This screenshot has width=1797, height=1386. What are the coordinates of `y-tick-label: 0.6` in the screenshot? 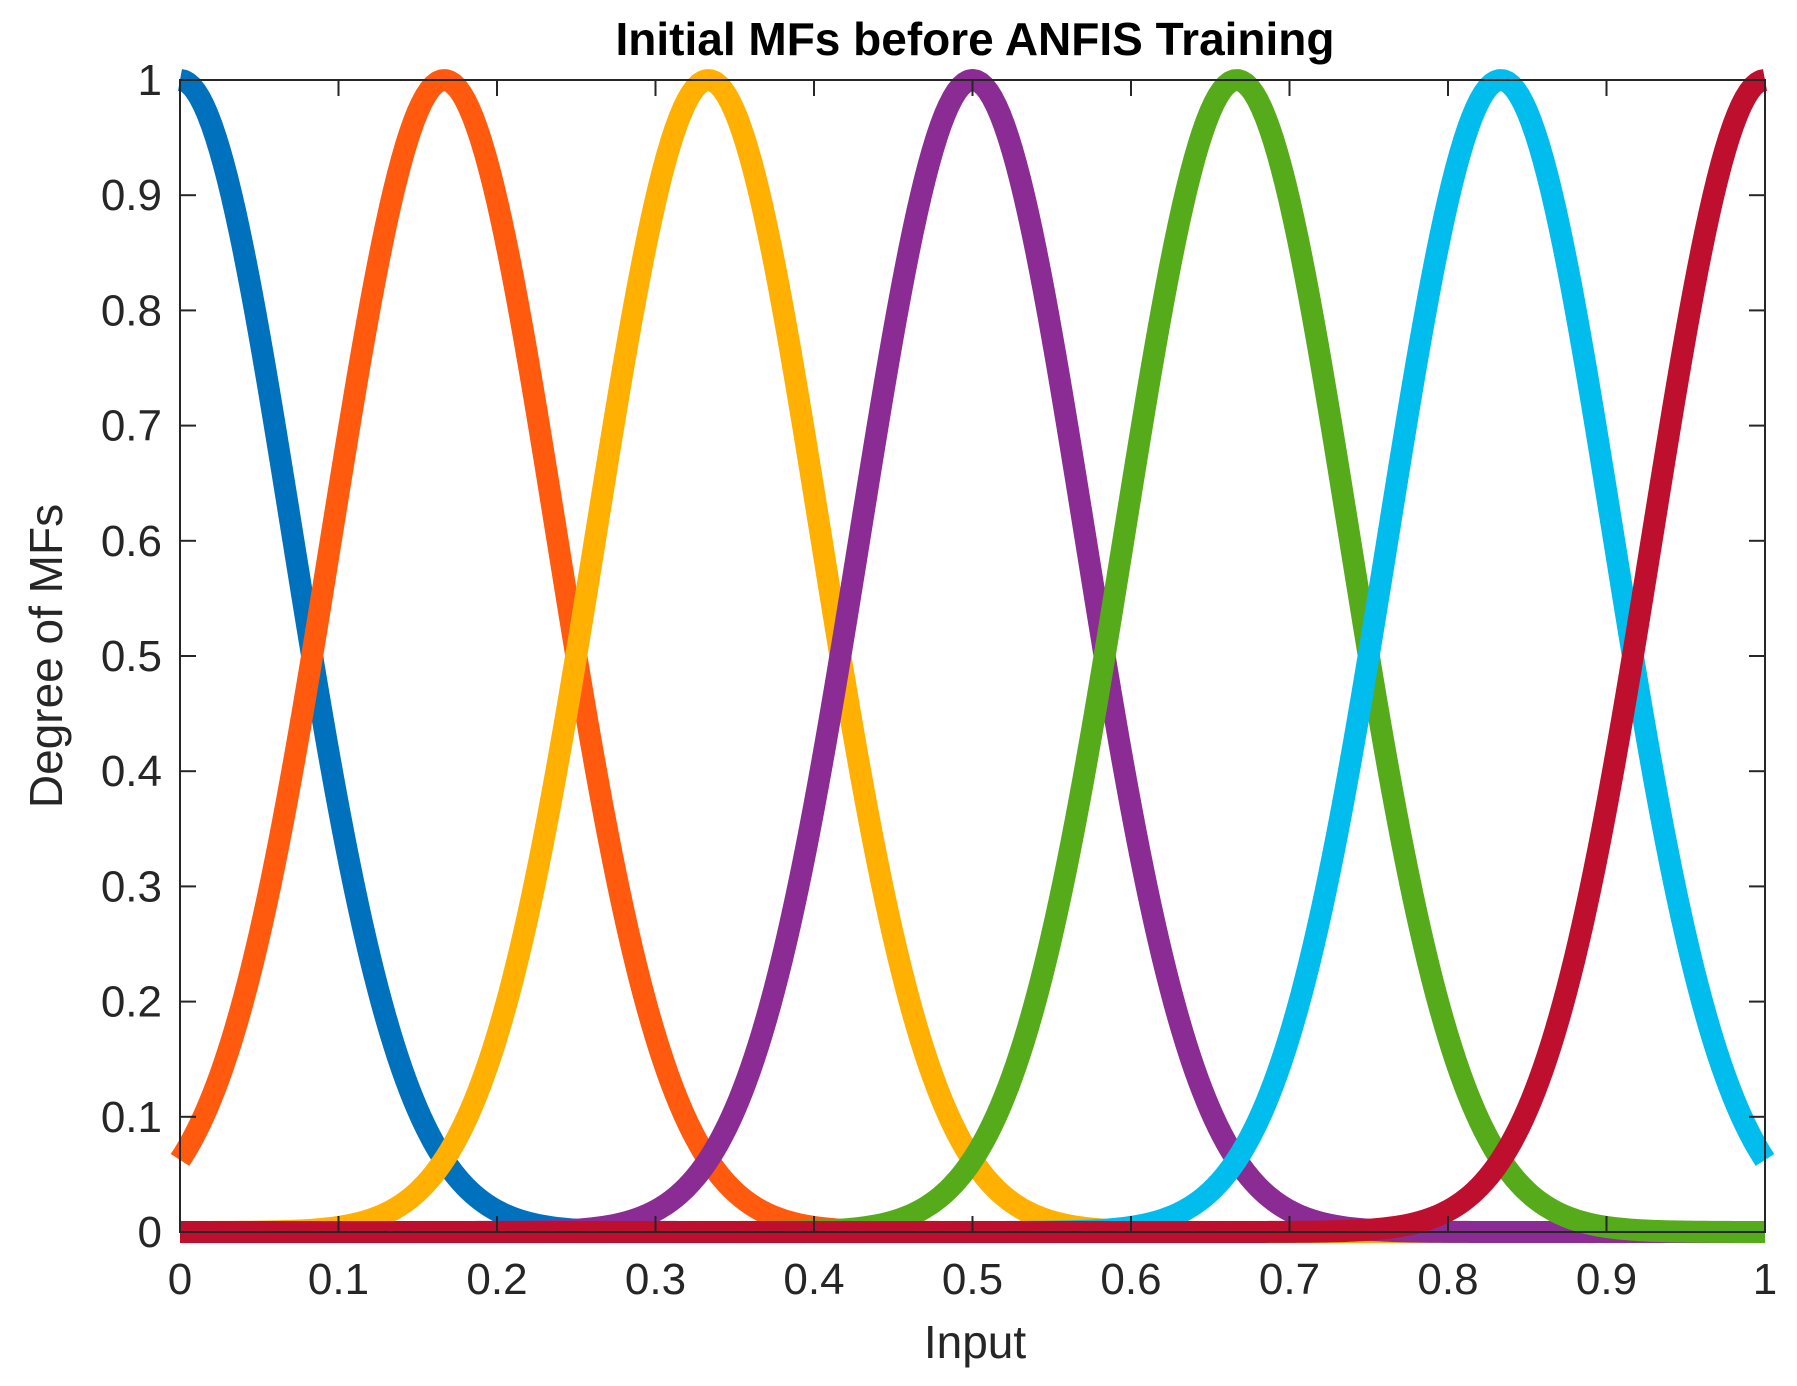 It's located at (131, 541).